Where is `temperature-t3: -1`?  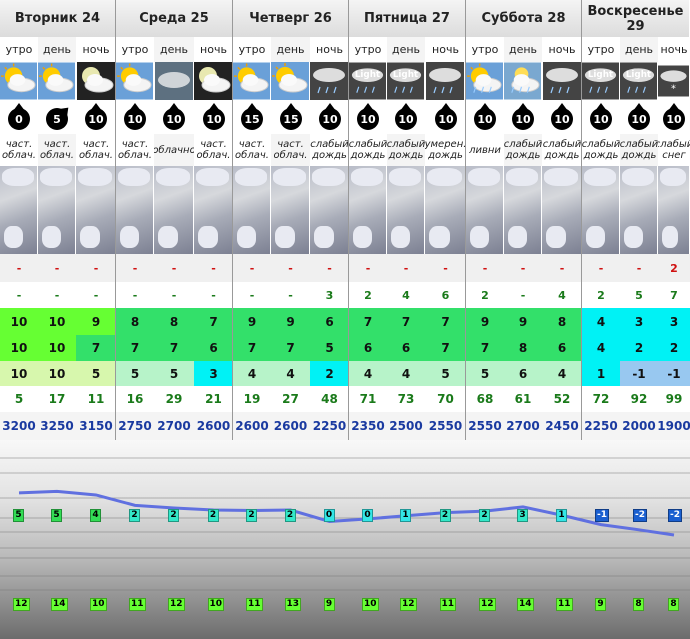 temperature-t3: -1 is located at coordinates (639, 373).